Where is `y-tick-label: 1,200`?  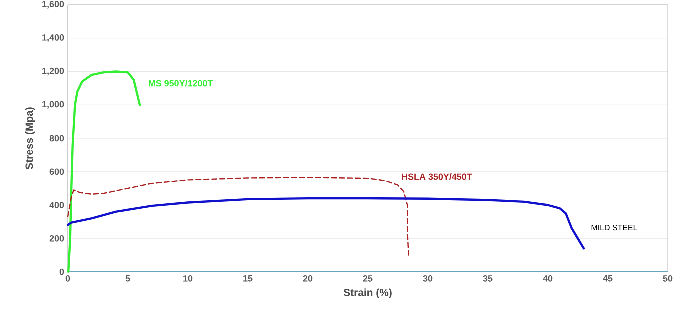
y-tick-label: 1,200 is located at coordinates (53, 72).